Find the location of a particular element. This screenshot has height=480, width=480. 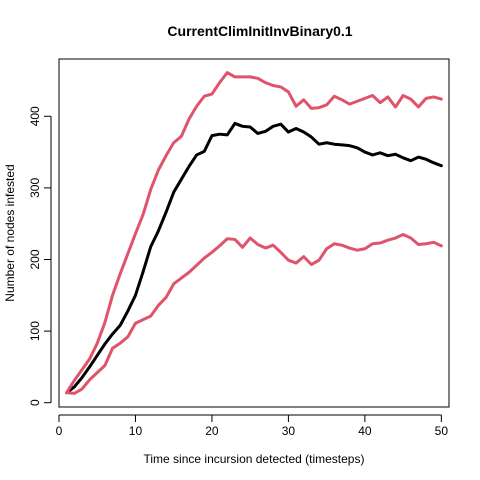

y-axis-label: Number of nodes infested is located at coordinates (10, 232).